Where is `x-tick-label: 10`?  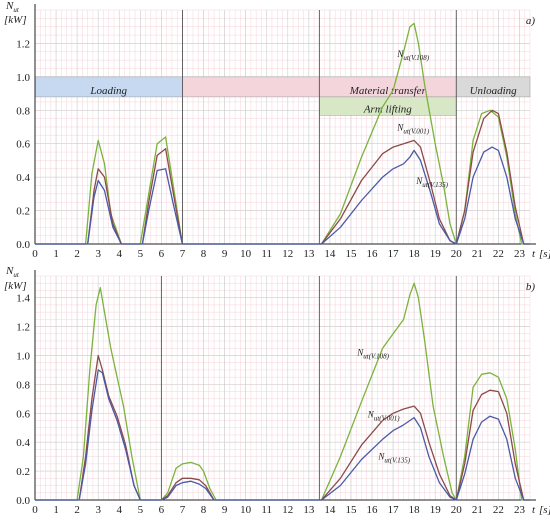 x-tick-label: 10 is located at coordinates (246, 254).